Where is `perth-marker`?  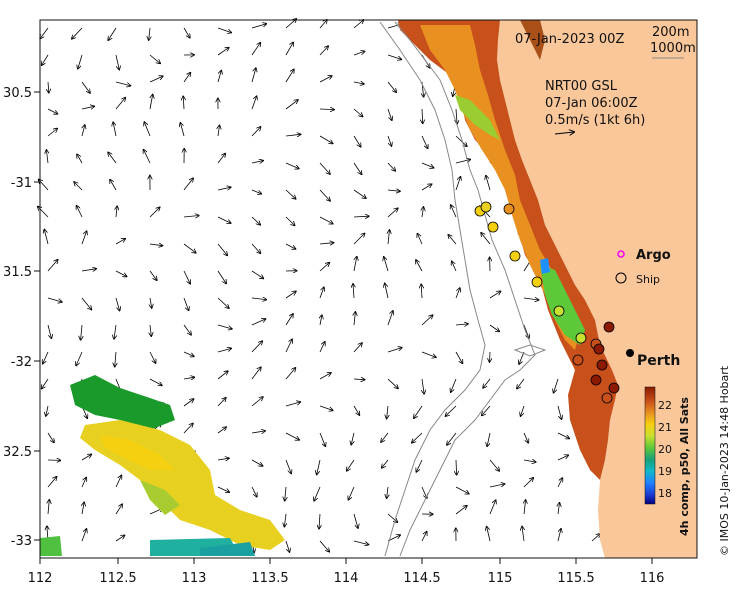
perth-marker is located at coordinates (630, 353).